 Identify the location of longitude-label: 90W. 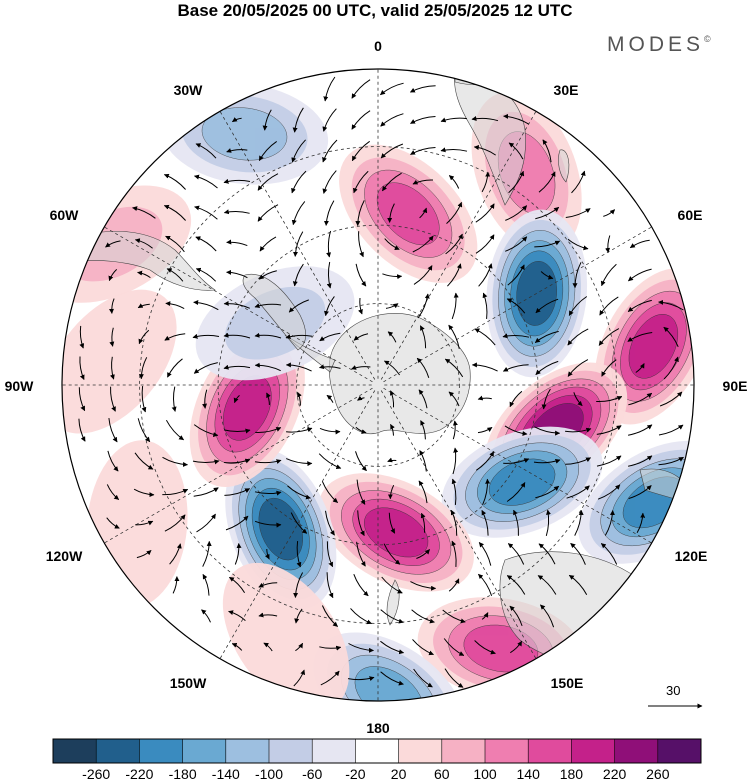
(19, 386).